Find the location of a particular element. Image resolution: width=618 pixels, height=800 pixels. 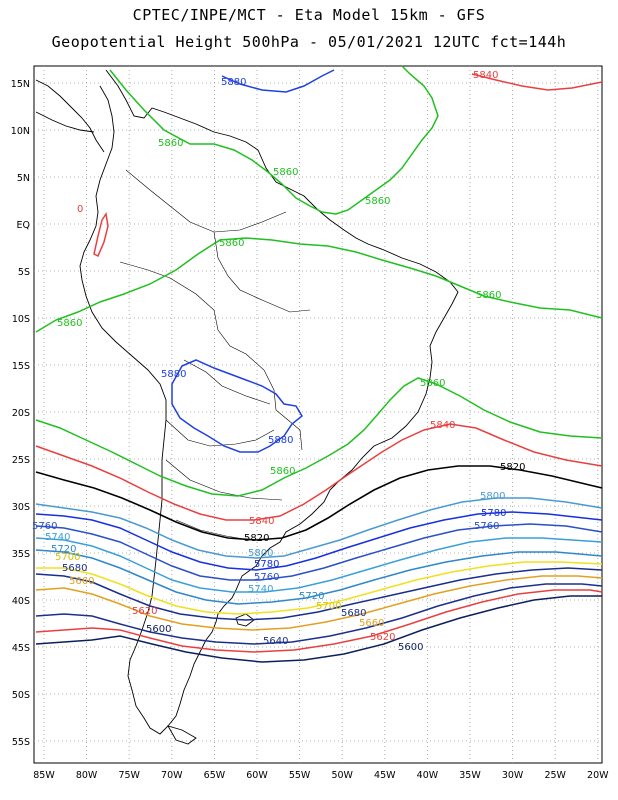

lon-tick-label: 60W is located at coordinates (257, 775).